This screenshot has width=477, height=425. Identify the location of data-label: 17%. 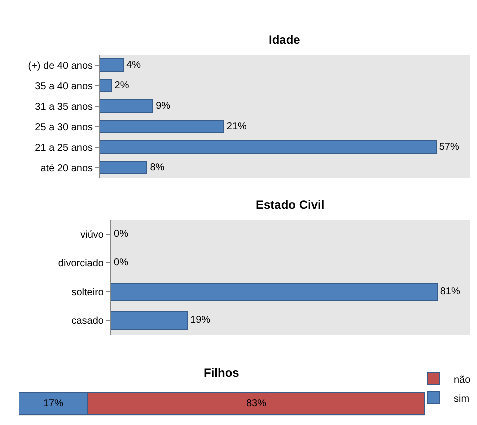
(53, 404).